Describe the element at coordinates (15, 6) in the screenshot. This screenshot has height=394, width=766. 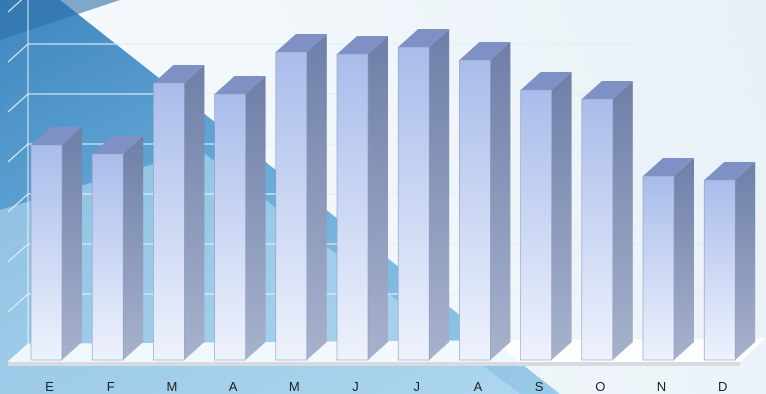
I see `gridline` at that location.